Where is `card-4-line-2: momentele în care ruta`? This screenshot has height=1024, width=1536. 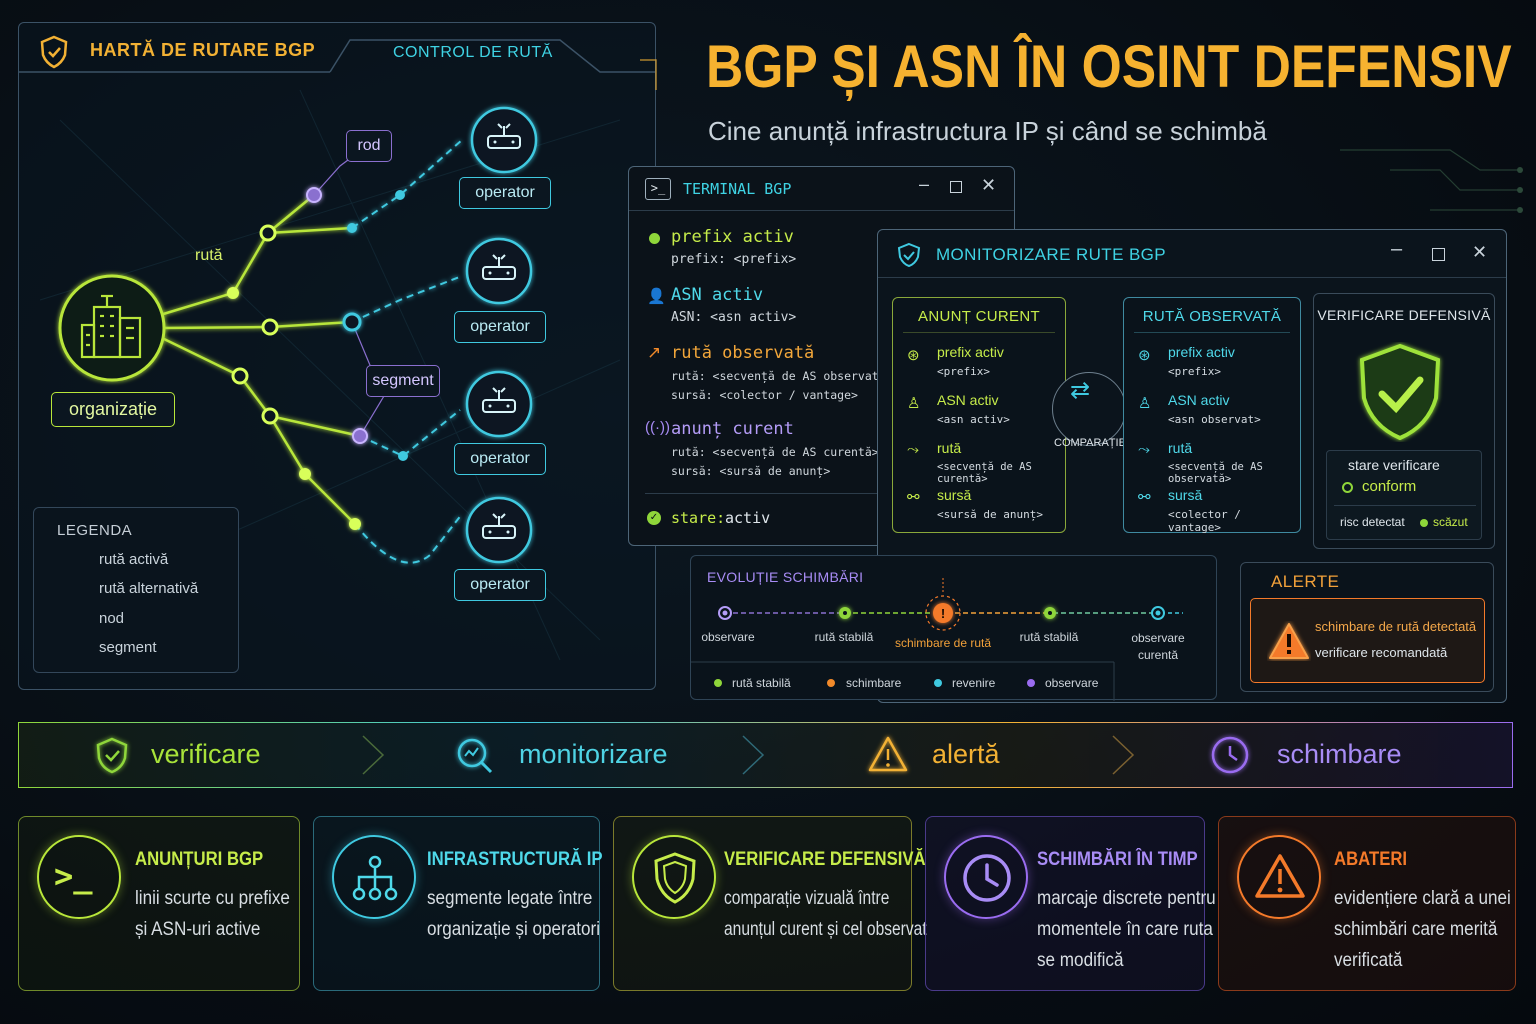 card-4-line-2: momentele în care ruta is located at coordinates (1125, 929).